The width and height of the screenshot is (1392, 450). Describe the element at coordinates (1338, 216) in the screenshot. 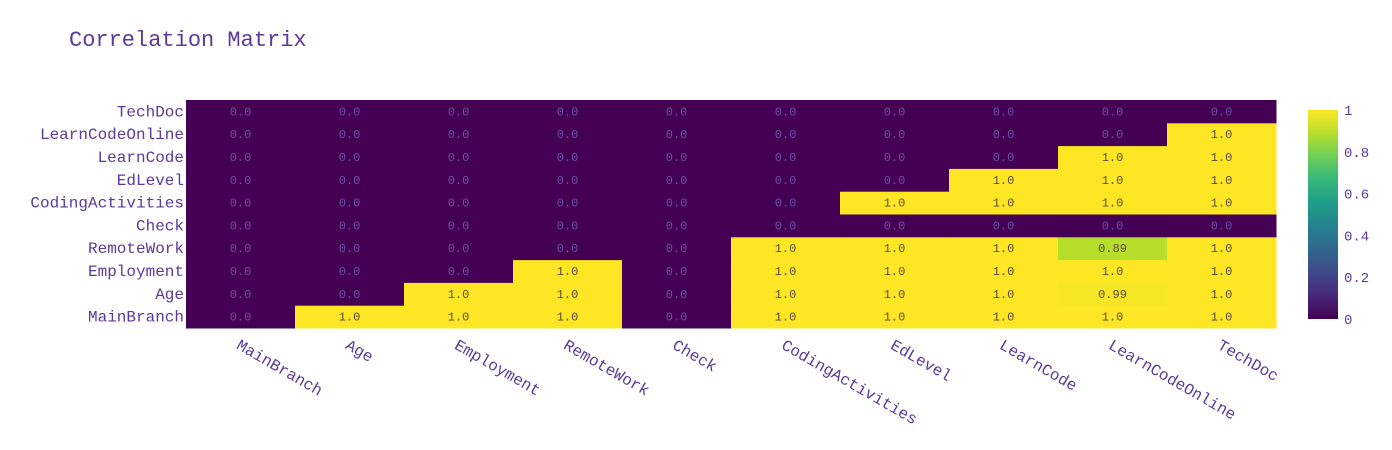

I see `colorbar: 0 0.2 0.4 0.6 0.8 1` at that location.